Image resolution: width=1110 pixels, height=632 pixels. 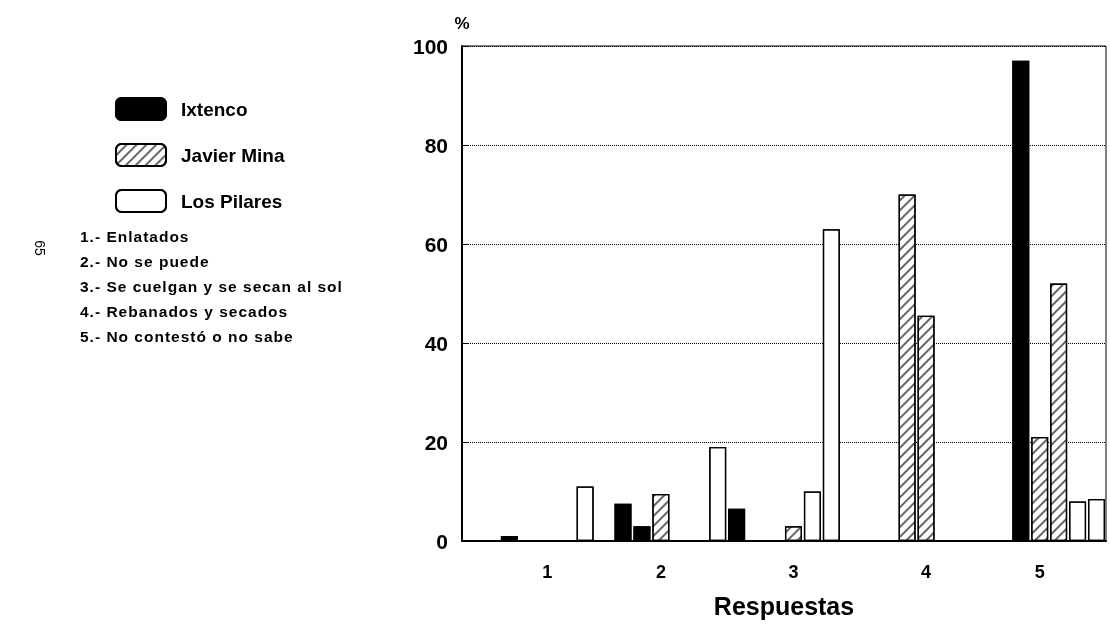 I want to click on x-tick-label: 1, so click(x=547, y=572).